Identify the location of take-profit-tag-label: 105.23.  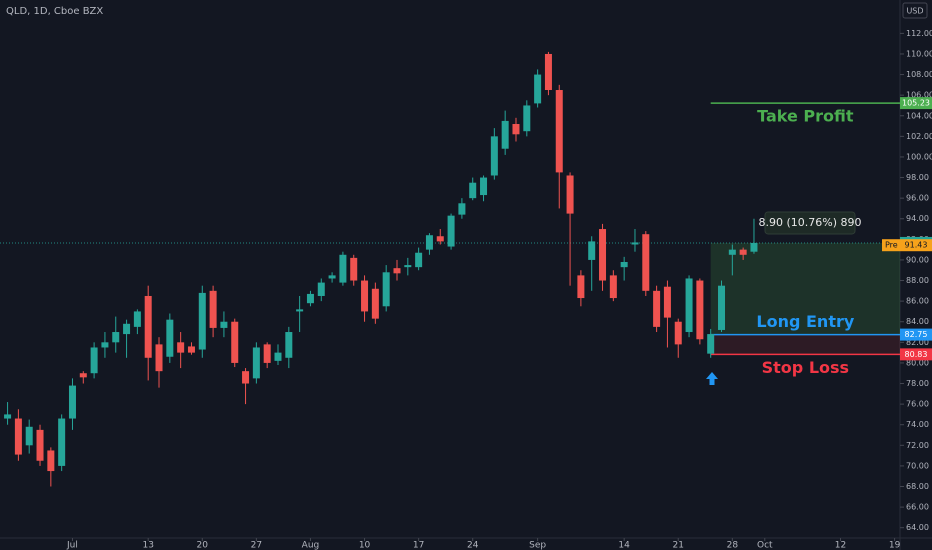
(916, 103).